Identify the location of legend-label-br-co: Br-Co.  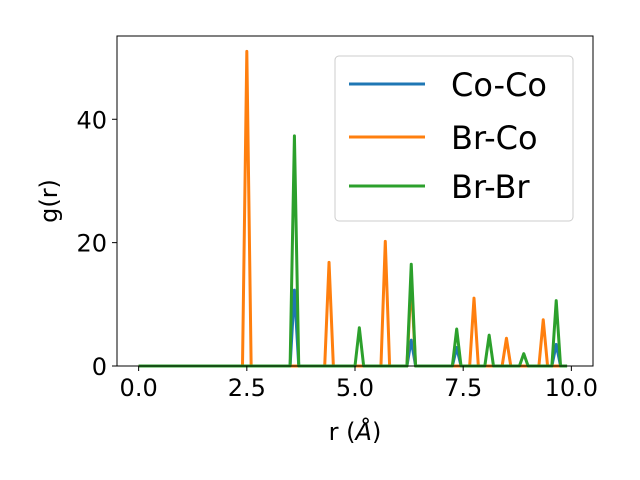
(494, 138).